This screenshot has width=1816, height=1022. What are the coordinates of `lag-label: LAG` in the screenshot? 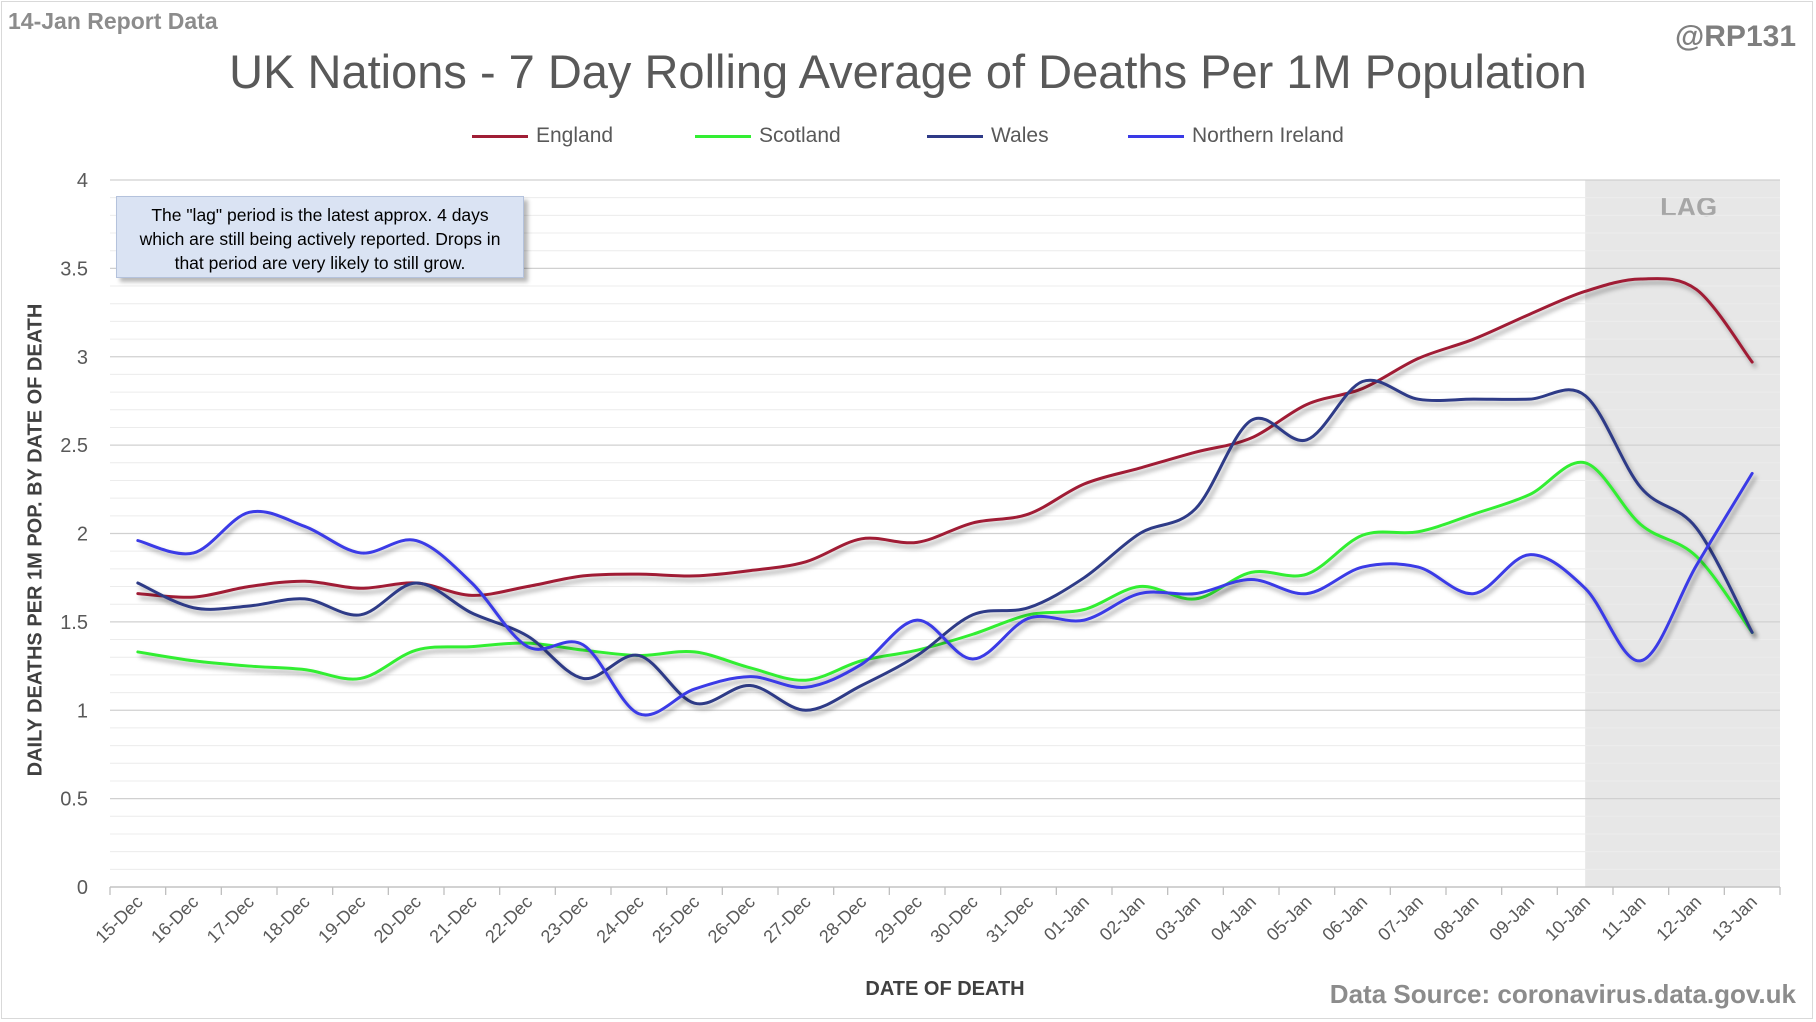 It's located at (1688, 207).